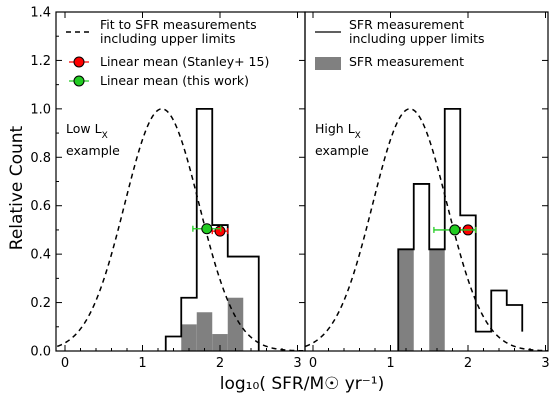  Describe the element at coordinates (328, 63) in the screenshot. I see `legend-key-box` at that location.